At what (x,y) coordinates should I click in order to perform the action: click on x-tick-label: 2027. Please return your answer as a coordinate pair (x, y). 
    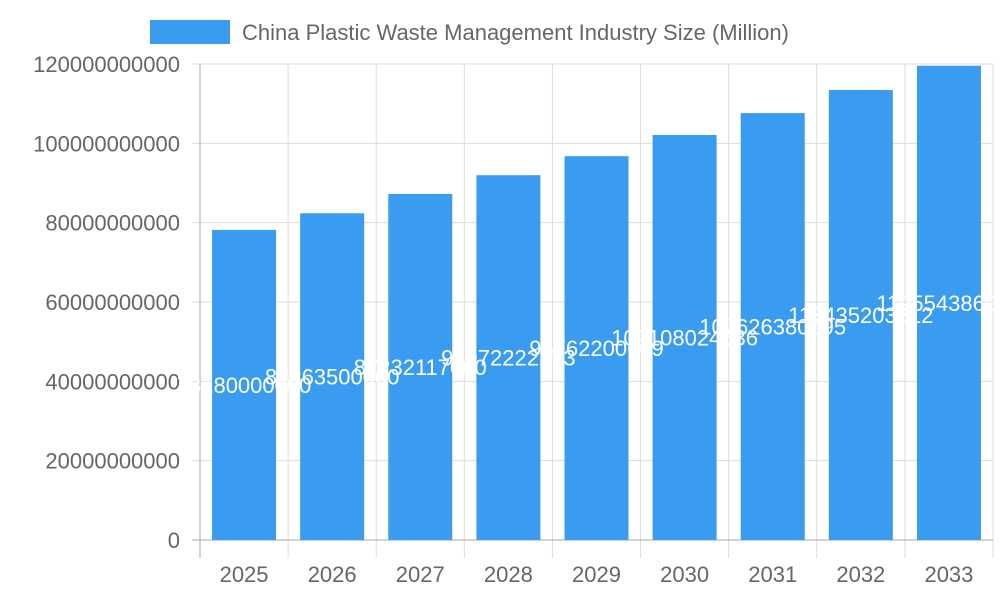
    Looking at the image, I should click on (420, 574).